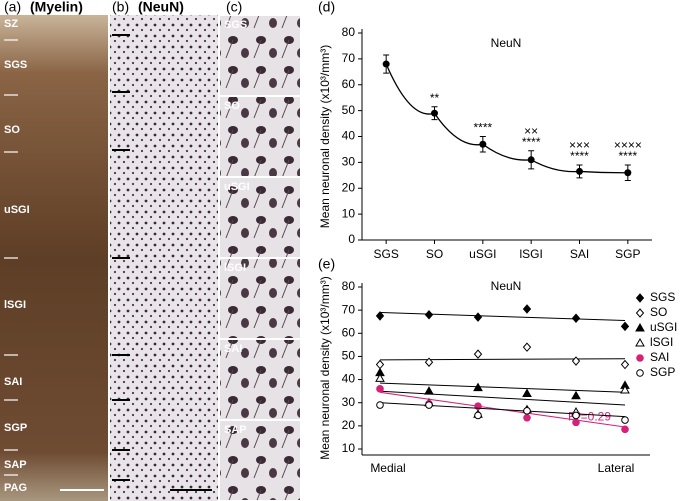 The image size is (682, 501). Describe the element at coordinates (435, 98) in the screenshot. I see `significance: **` at that location.